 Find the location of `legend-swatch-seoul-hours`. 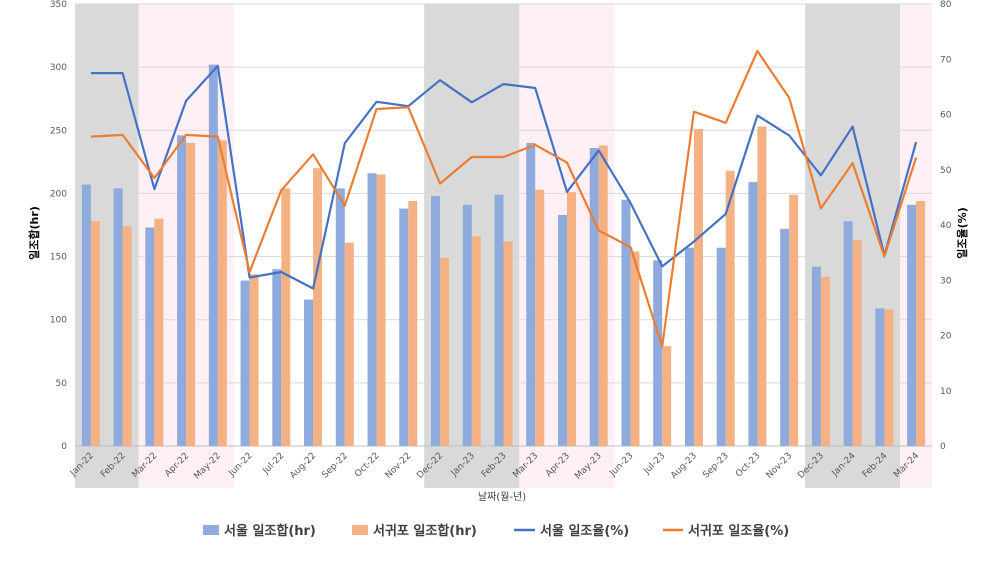

legend-swatch-seoul-hours is located at coordinates (211, 530).